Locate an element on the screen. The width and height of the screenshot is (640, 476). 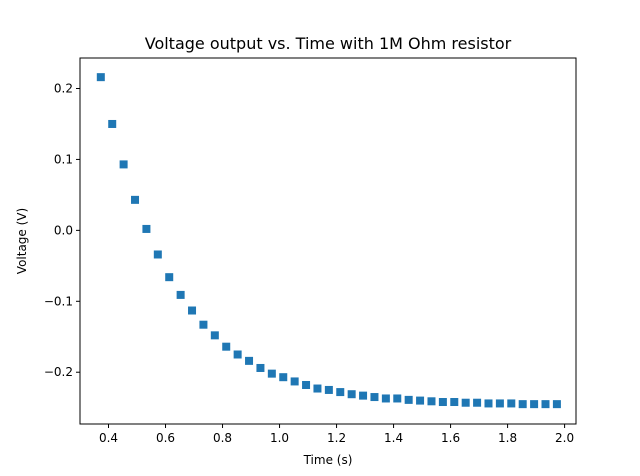
y-tick-label: 0.0 is located at coordinates (63, 230).